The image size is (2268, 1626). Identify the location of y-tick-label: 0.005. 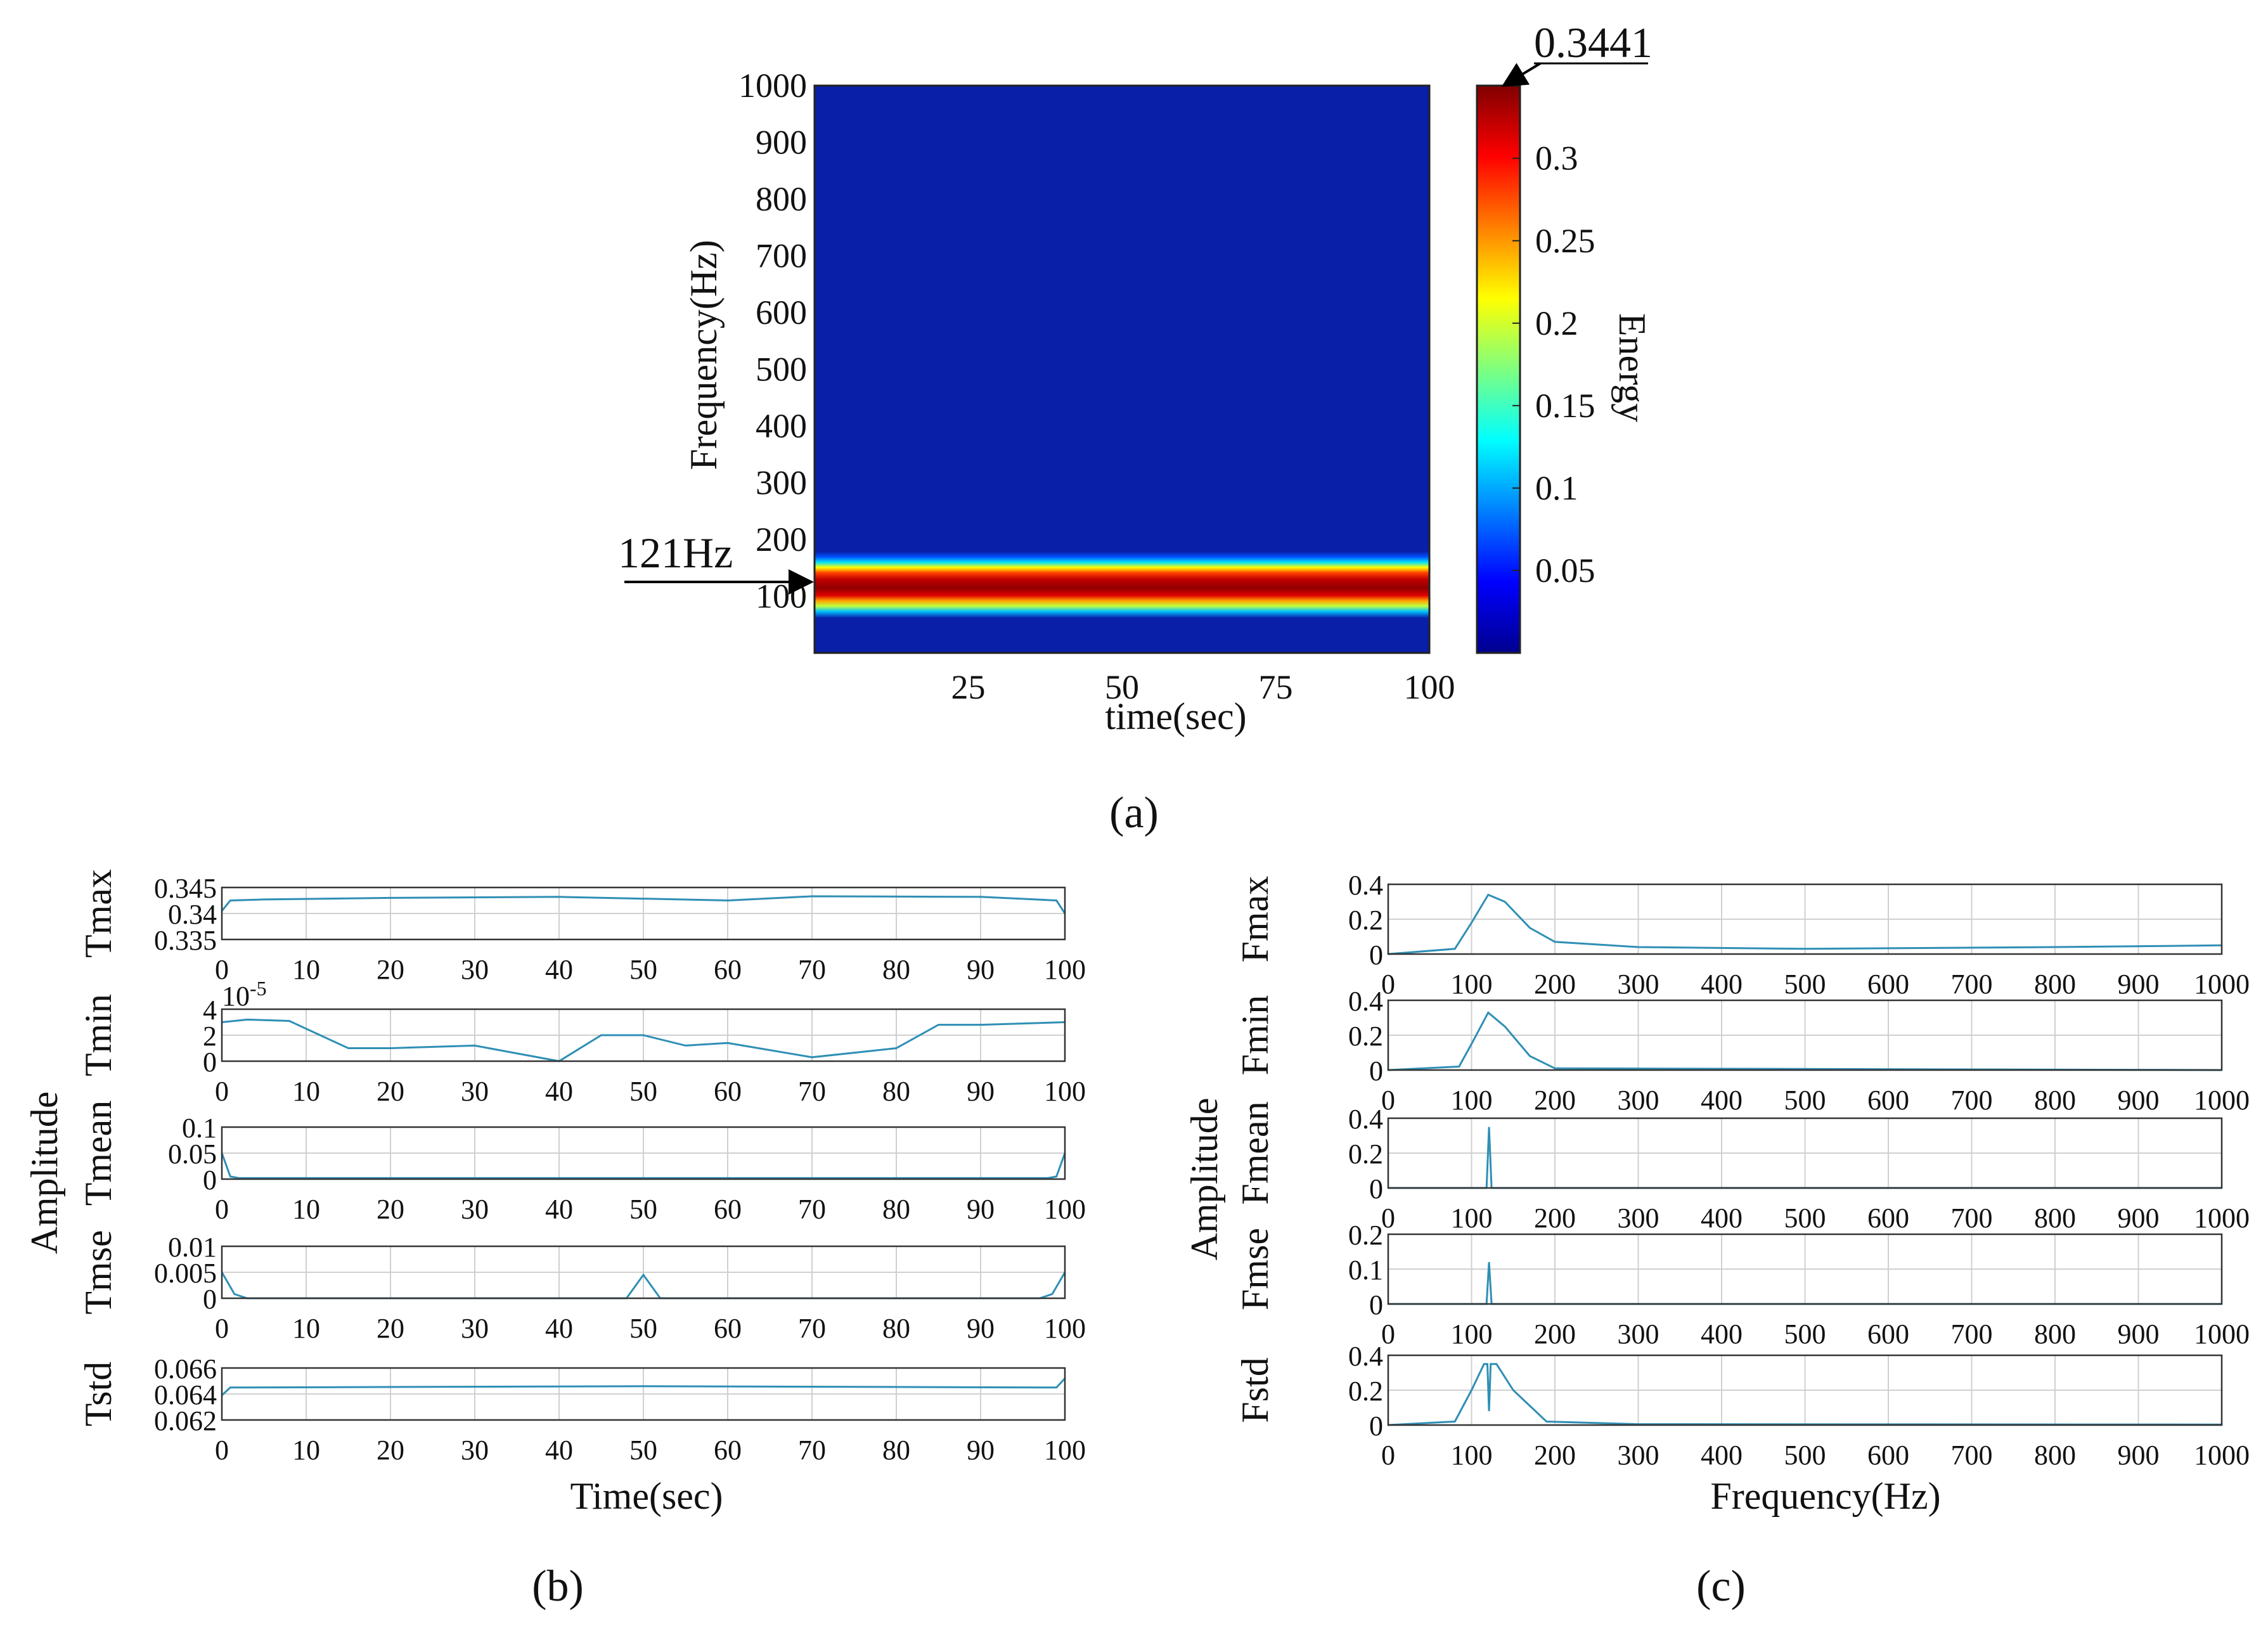
(185, 1273).